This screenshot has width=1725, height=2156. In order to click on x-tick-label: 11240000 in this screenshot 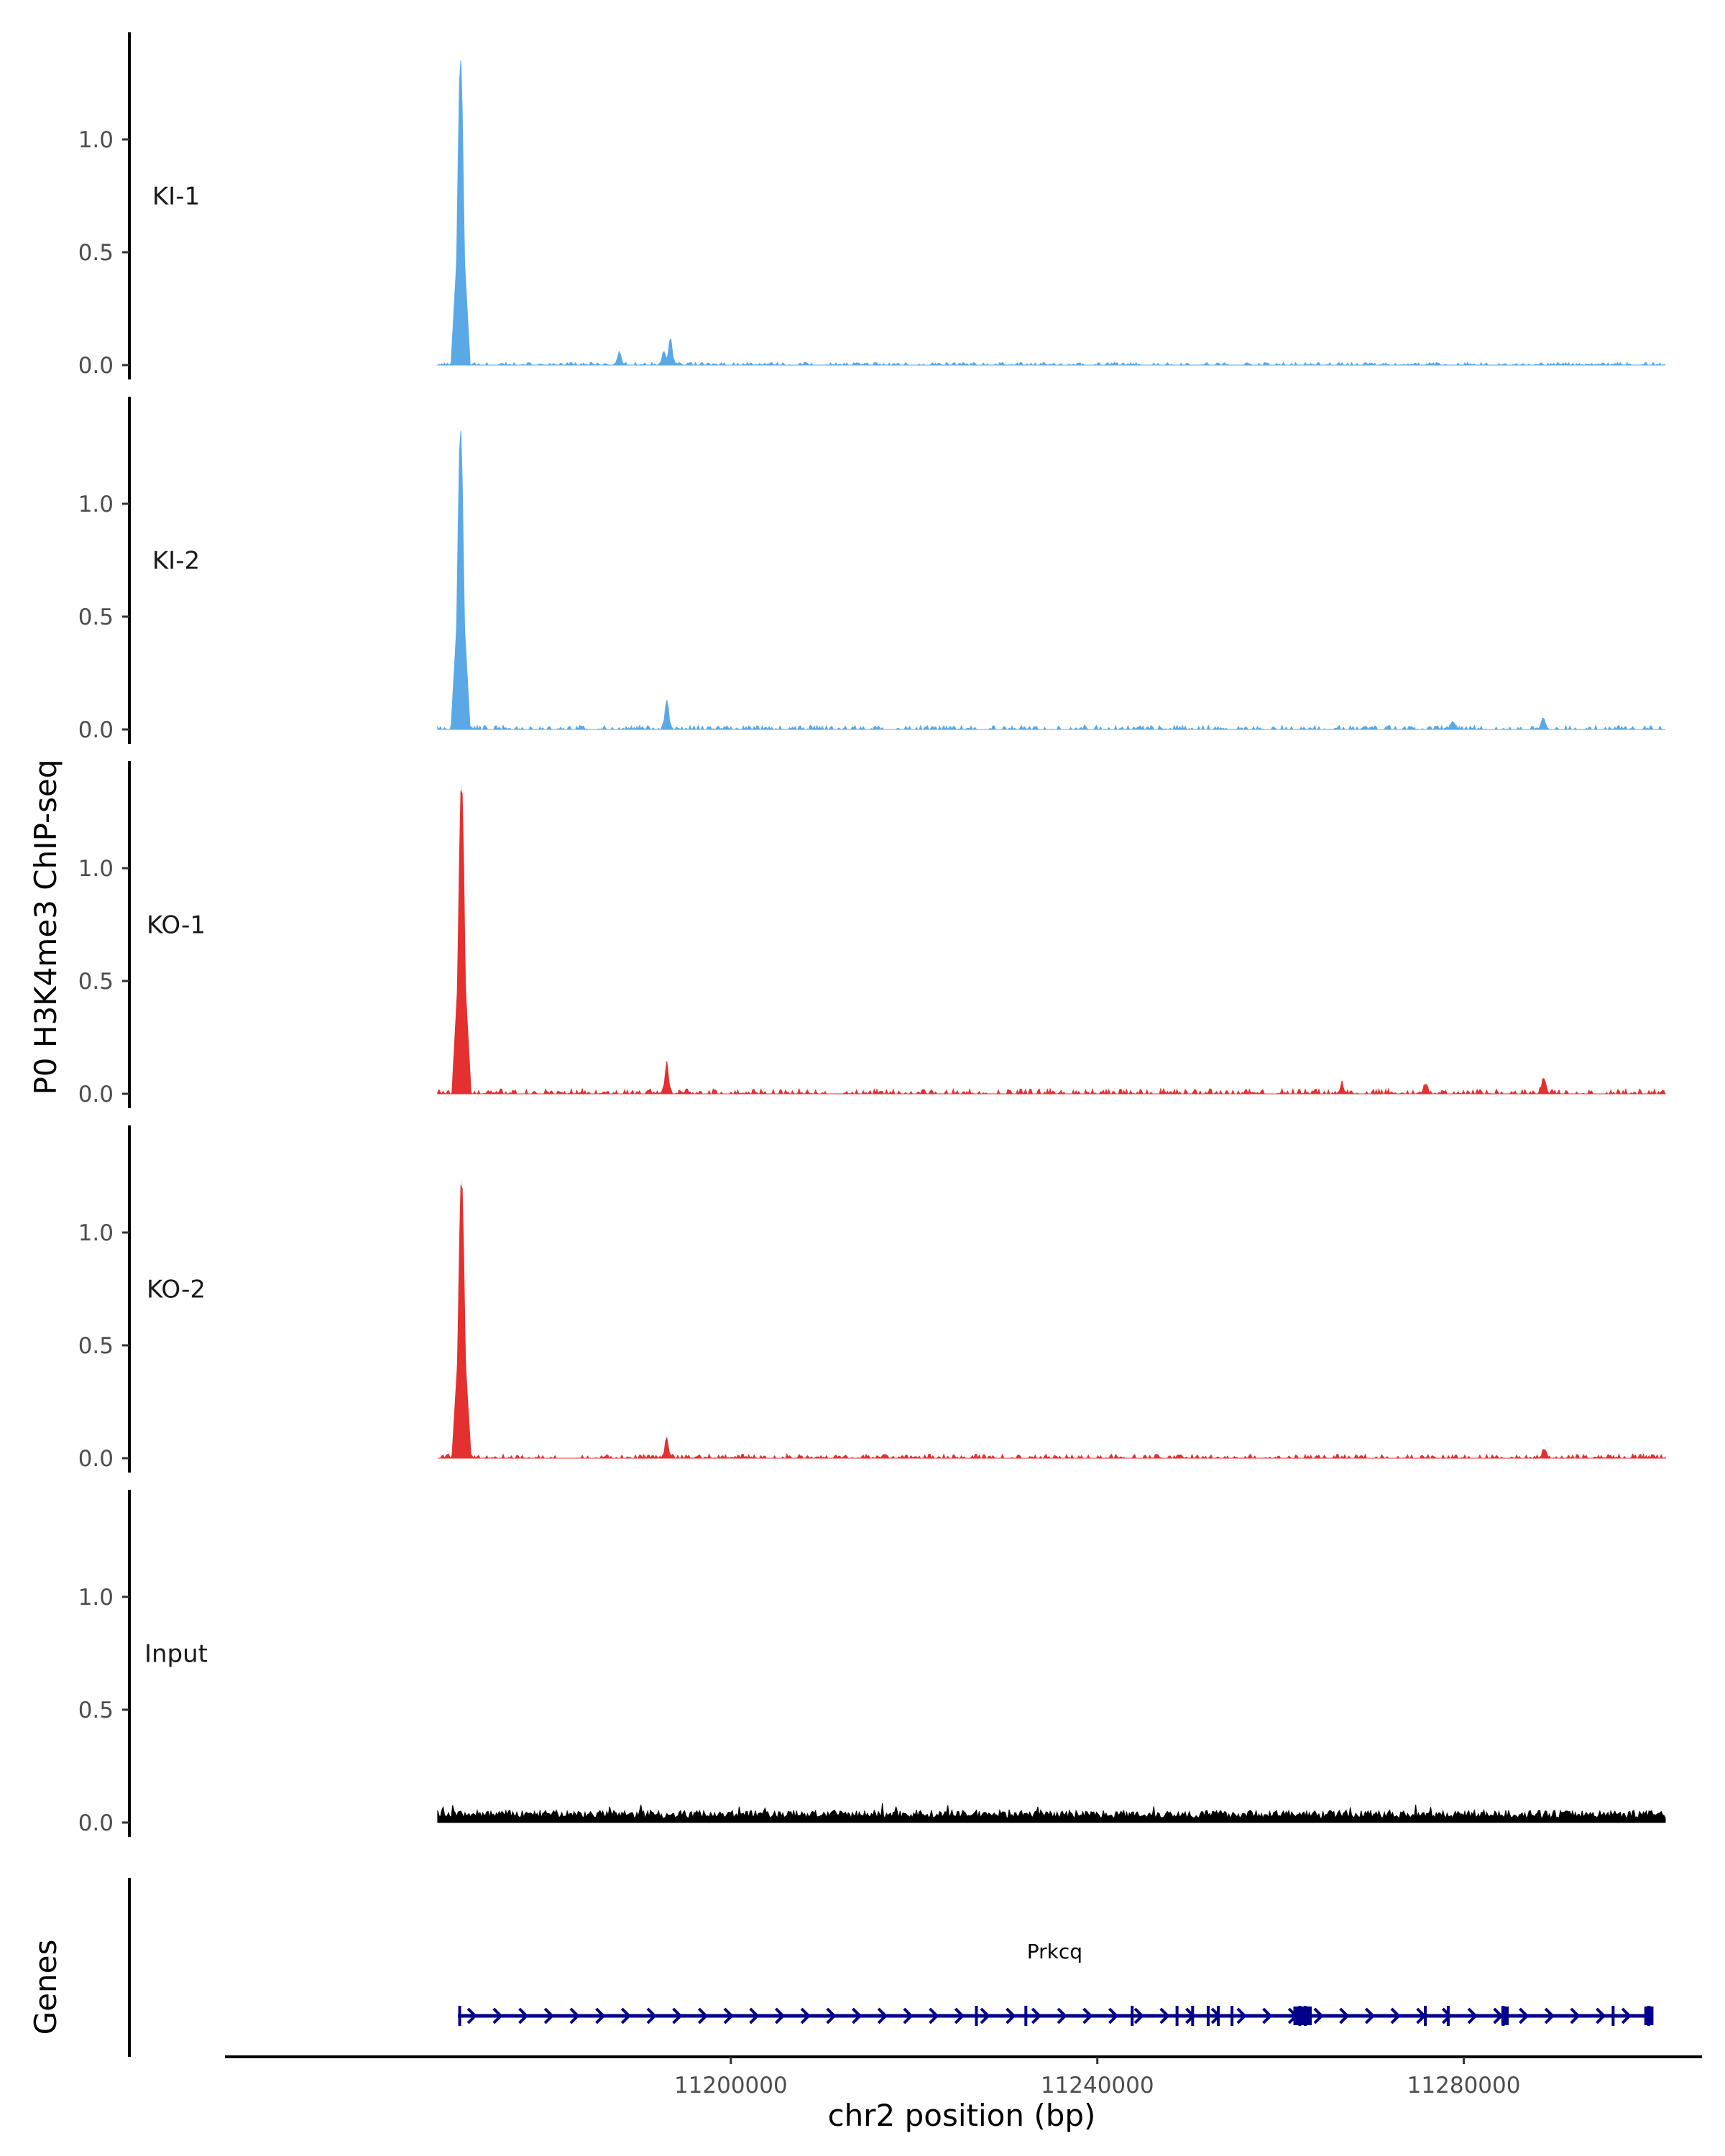, I will do `click(1097, 2086)`.